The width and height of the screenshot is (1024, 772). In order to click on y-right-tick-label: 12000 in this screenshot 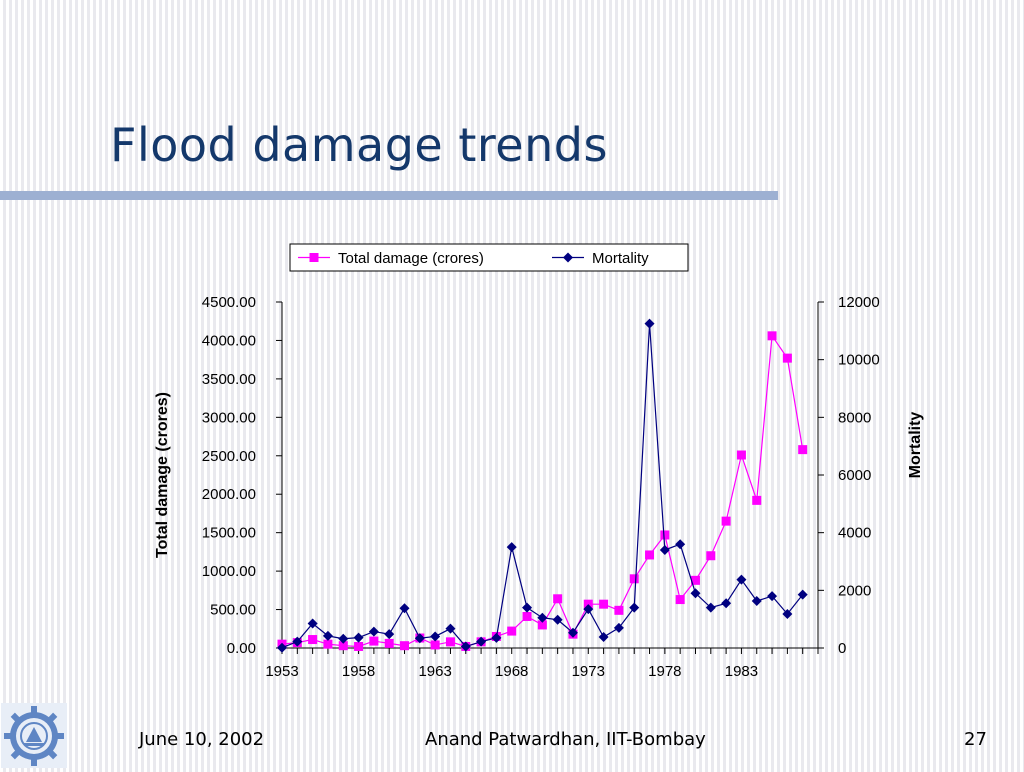, I will do `click(859, 302)`.